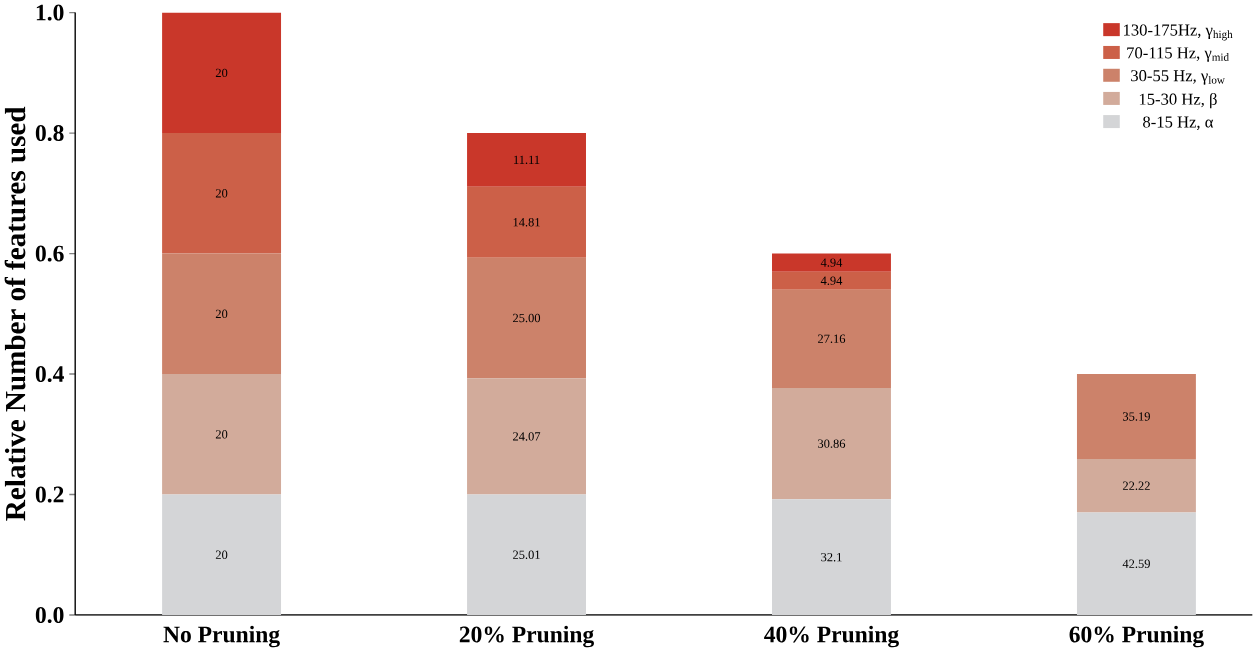  I want to click on annotation: 27.16, so click(832, 339).